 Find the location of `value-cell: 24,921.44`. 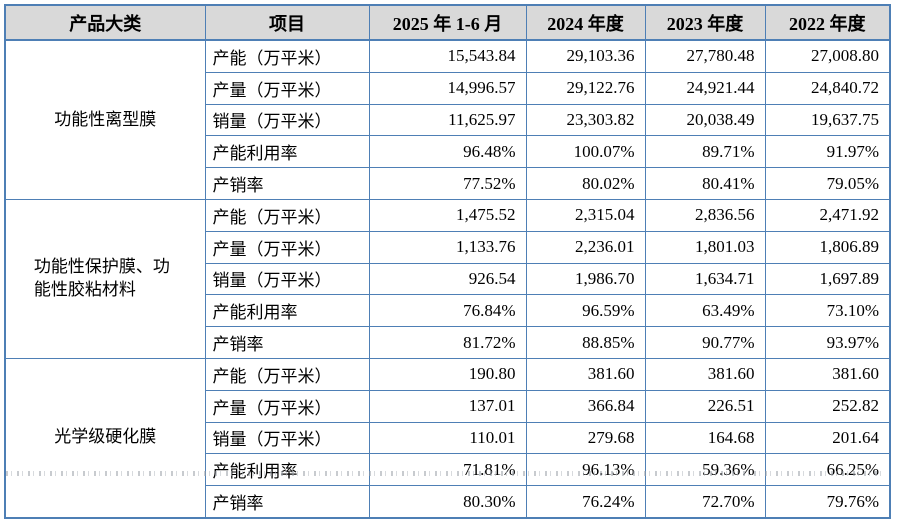

value-cell: 24,921.44 is located at coordinates (705, 88).